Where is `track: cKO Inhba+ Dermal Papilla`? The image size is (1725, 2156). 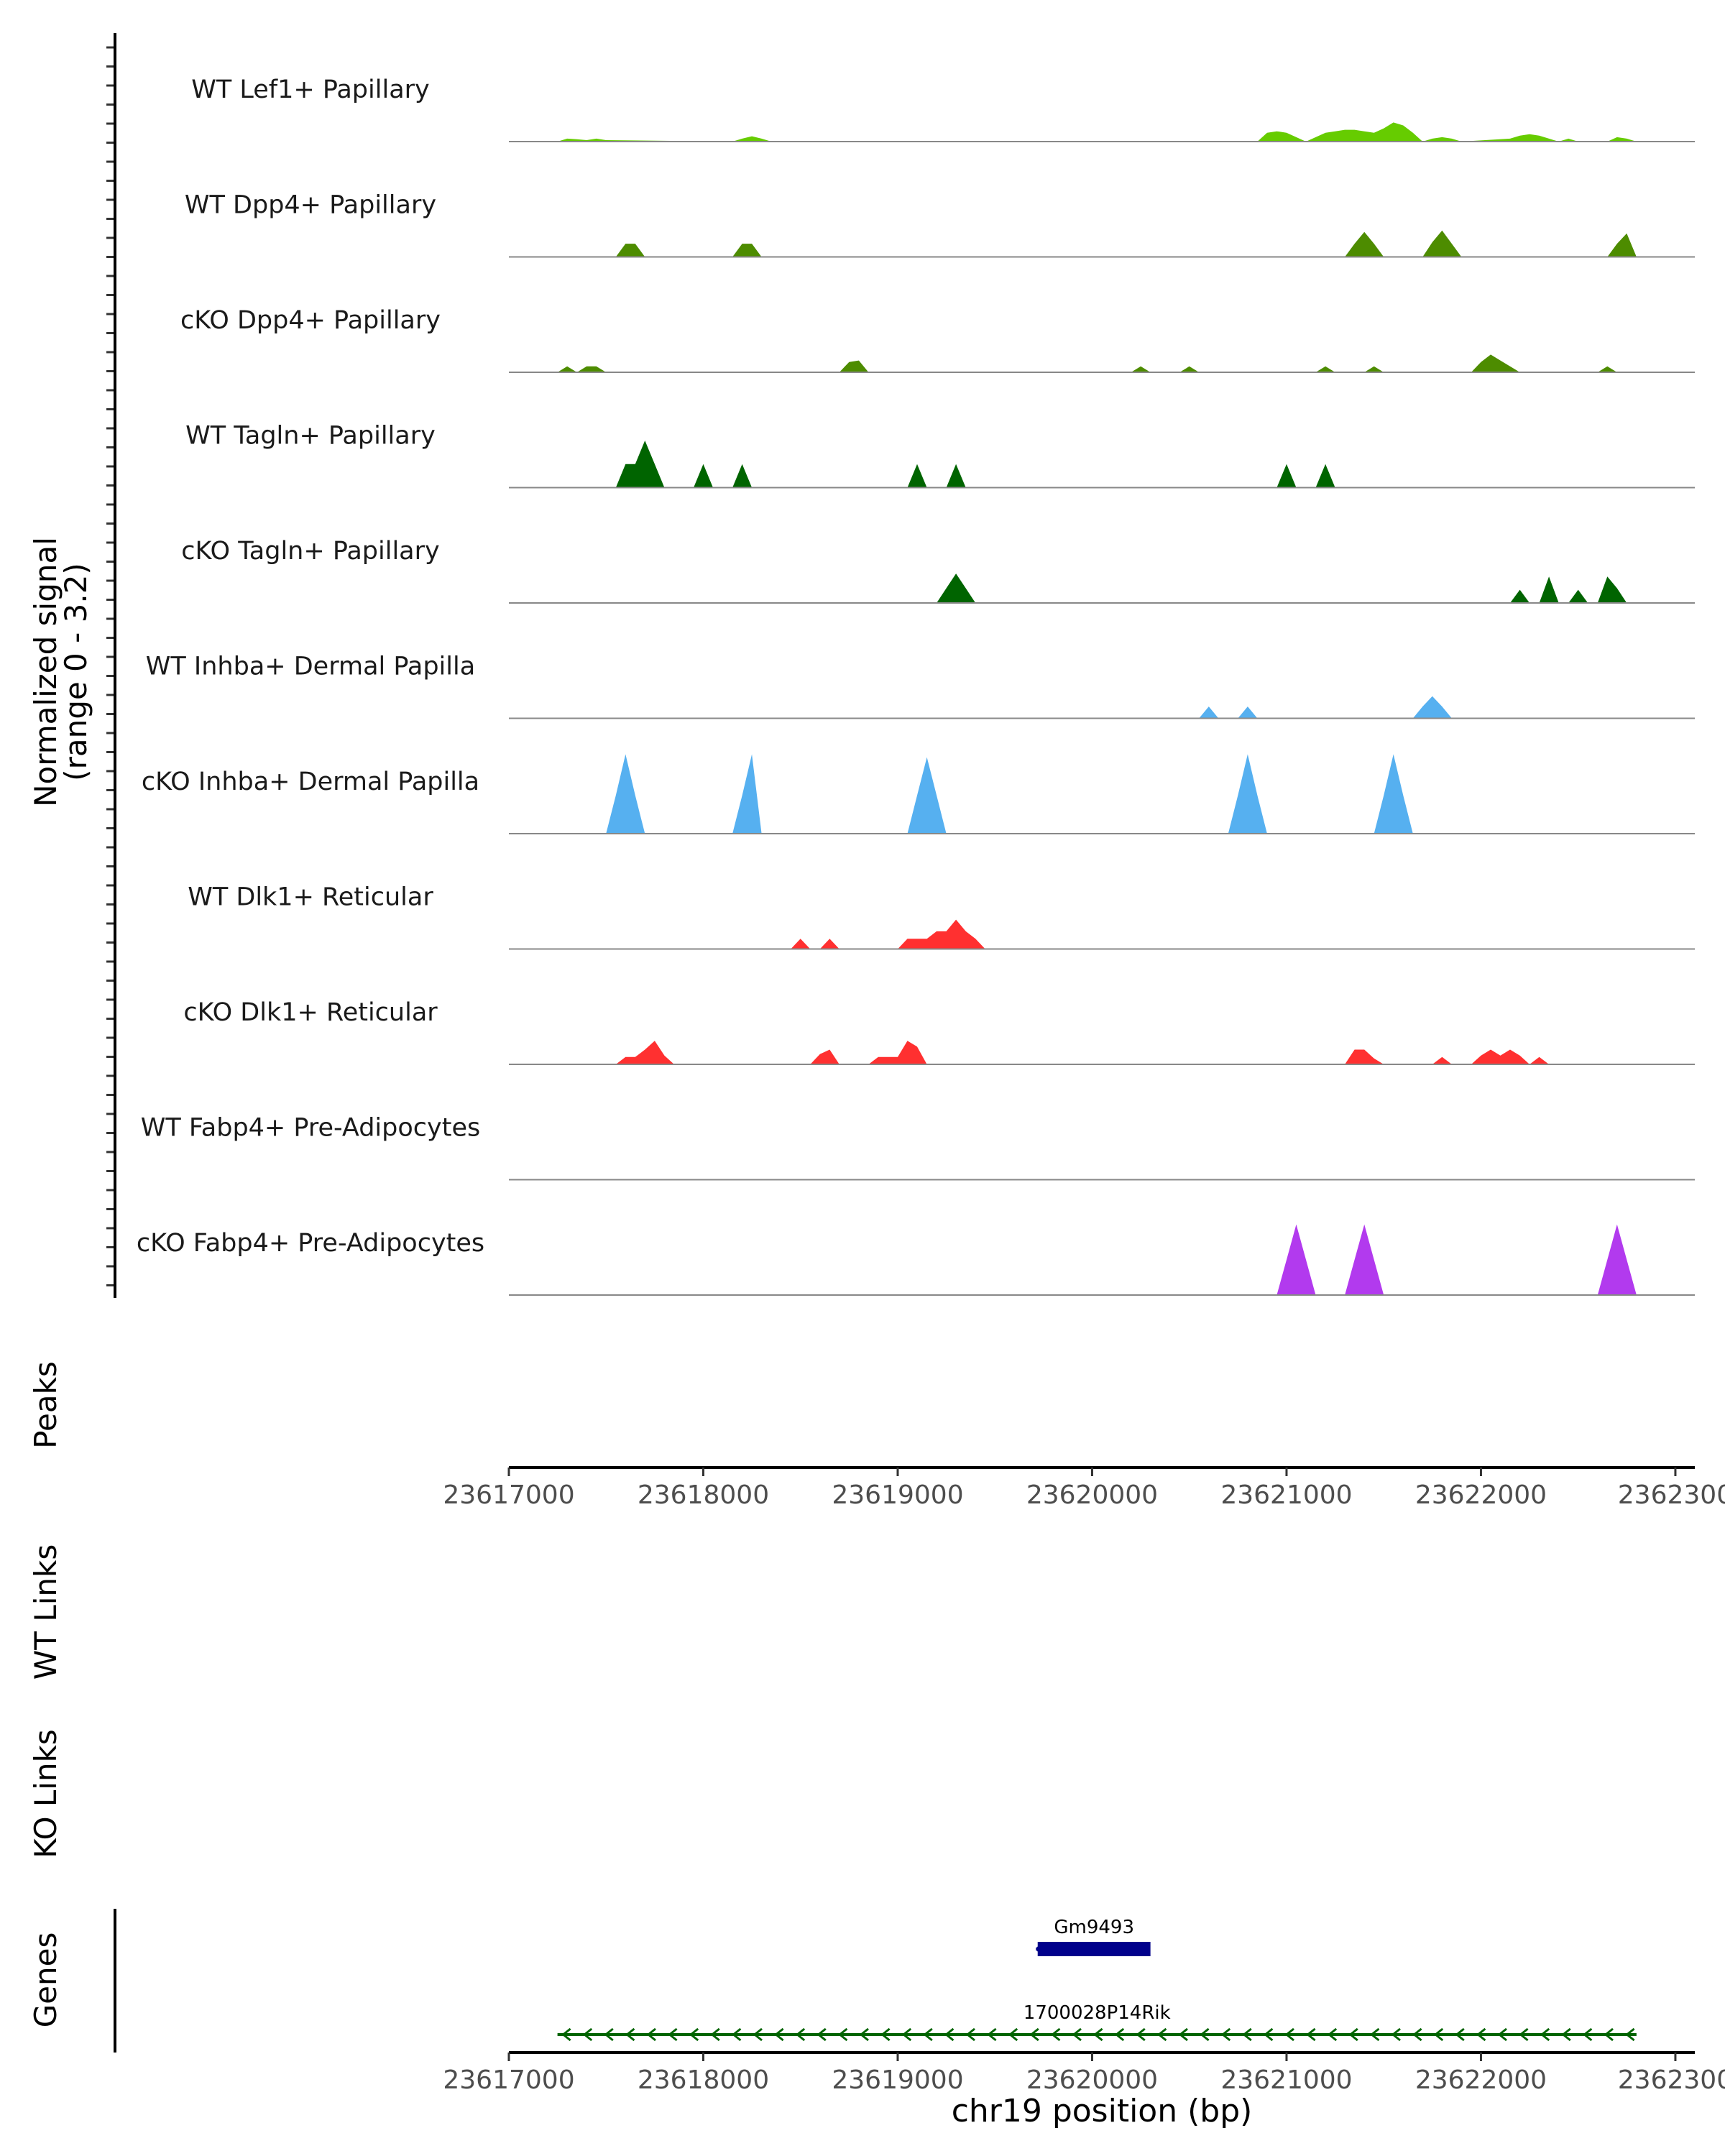 track: cKO Inhba+ Dermal Papilla is located at coordinates (918, 794).